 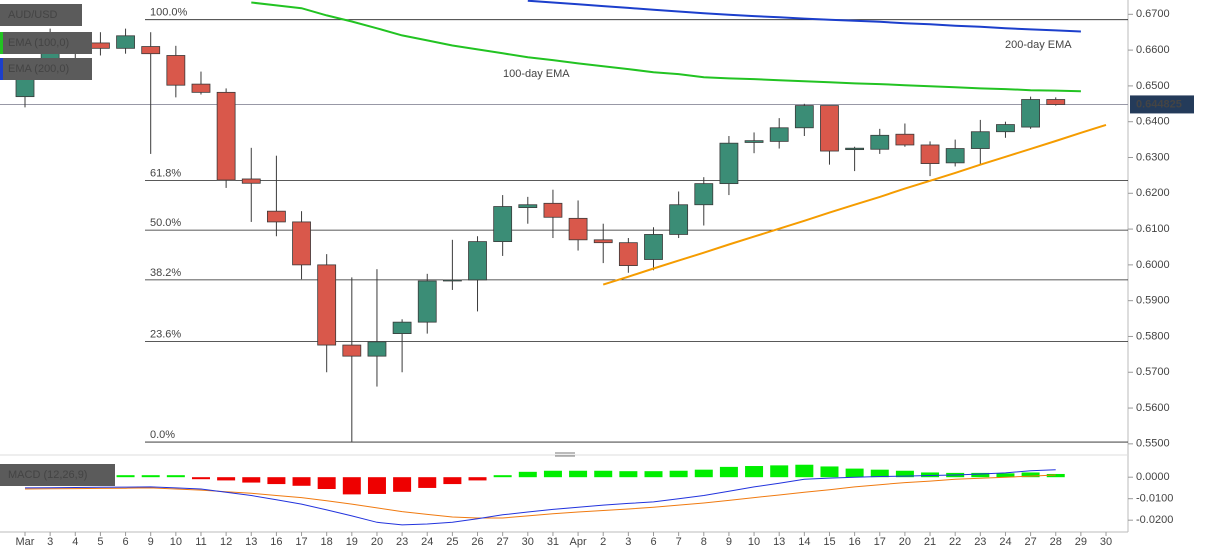 What do you see at coordinates (1081, 542) in the screenshot?
I see `x-tick-label: 29` at bounding box center [1081, 542].